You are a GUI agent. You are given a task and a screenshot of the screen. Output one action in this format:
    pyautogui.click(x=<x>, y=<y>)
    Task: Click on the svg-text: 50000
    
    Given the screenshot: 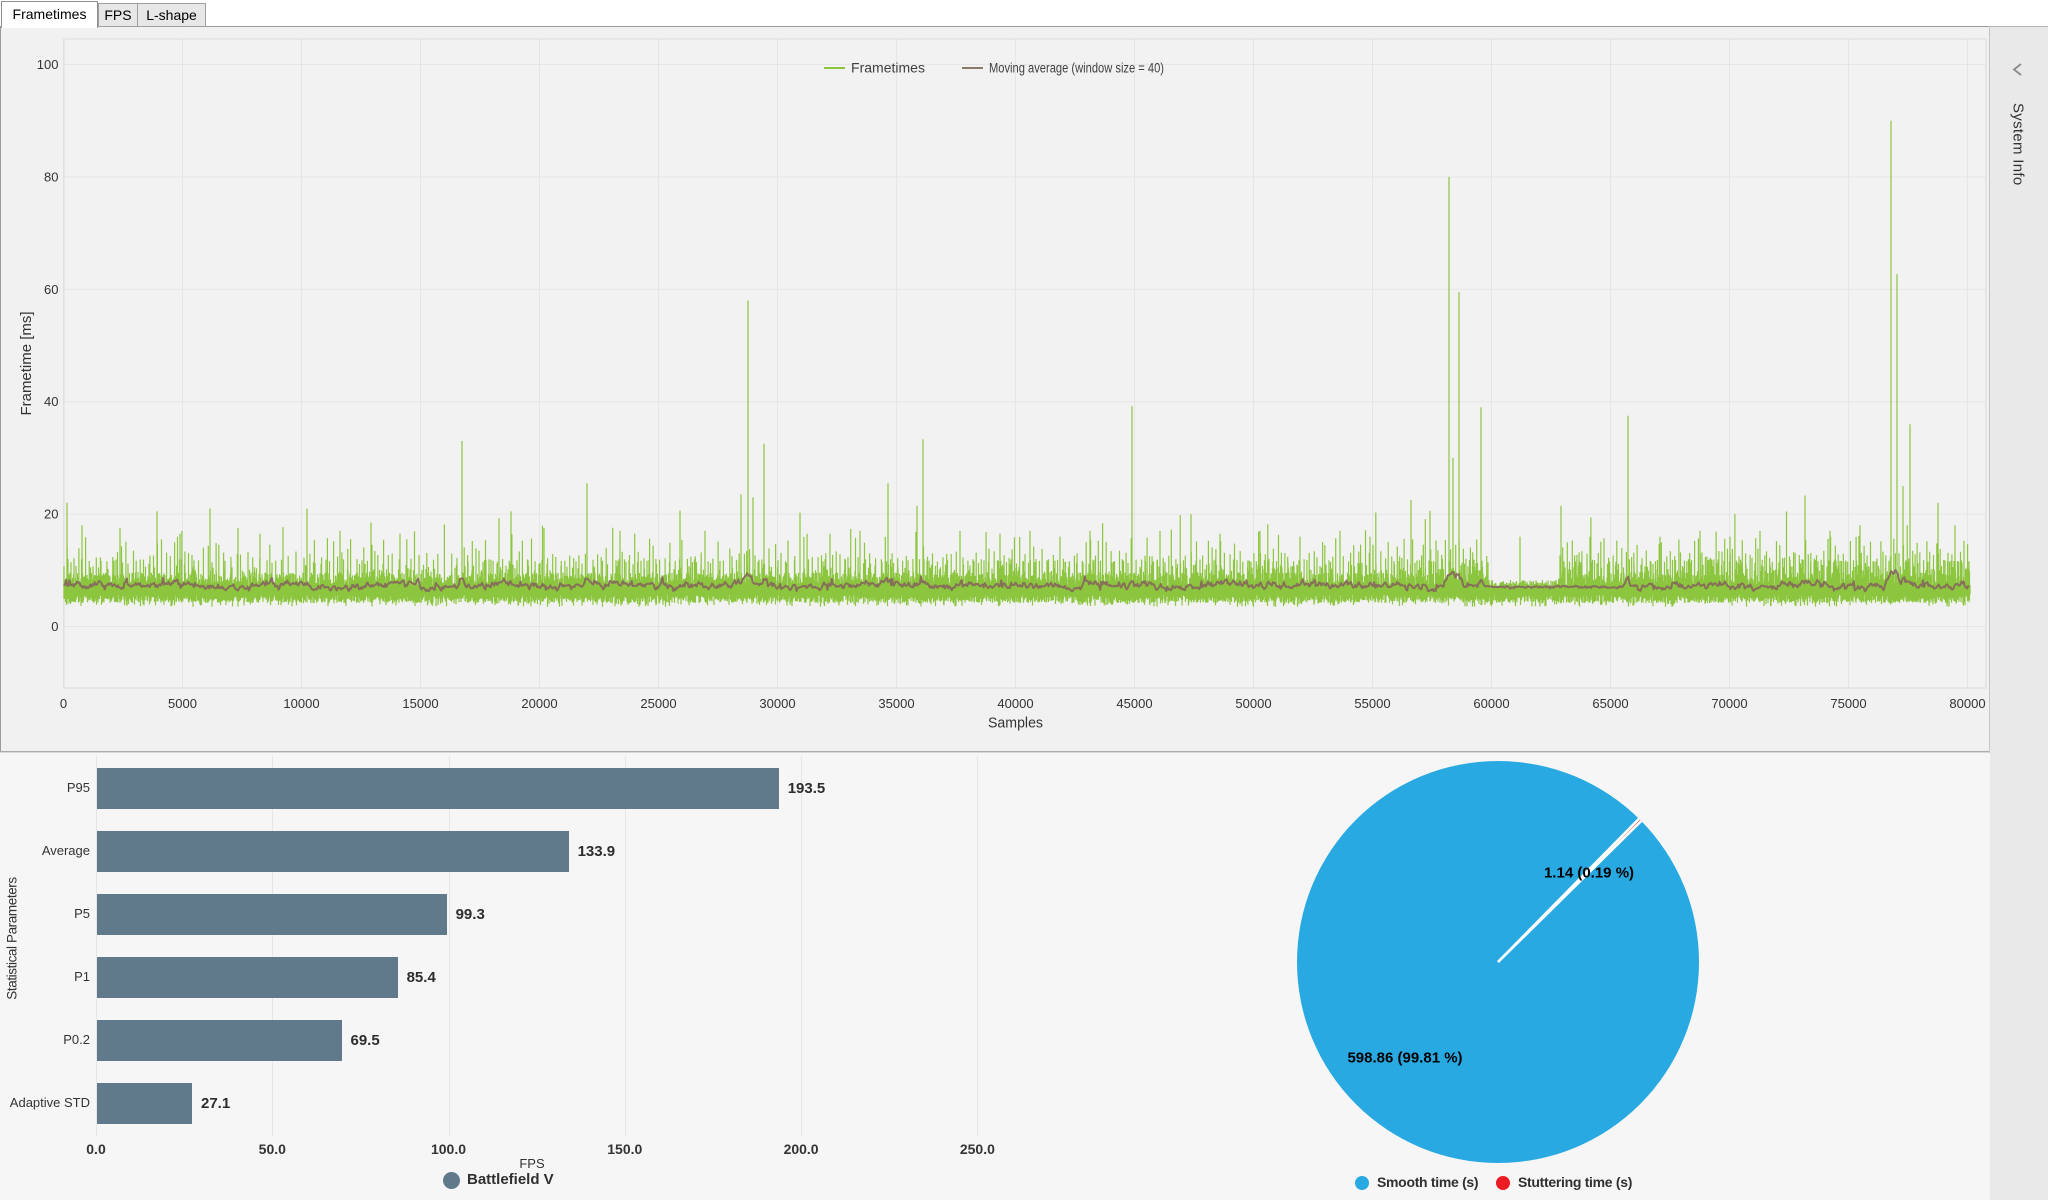 What is the action you would take?
    pyautogui.click(x=1253, y=703)
    